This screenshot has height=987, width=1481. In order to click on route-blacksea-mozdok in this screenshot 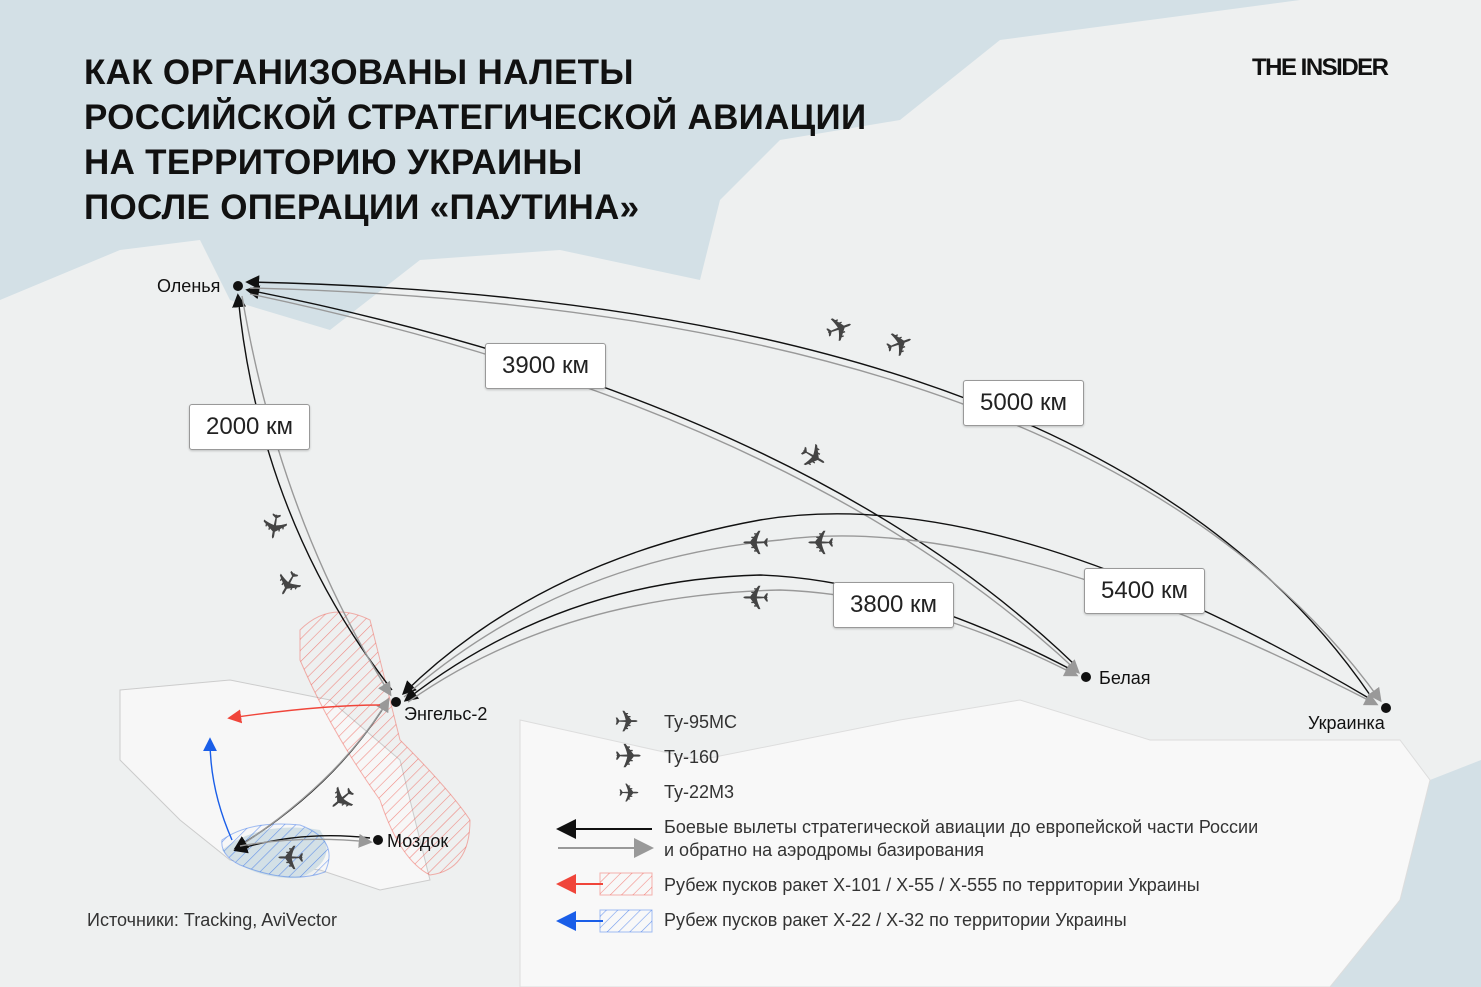, I will do `click(306, 840)`.